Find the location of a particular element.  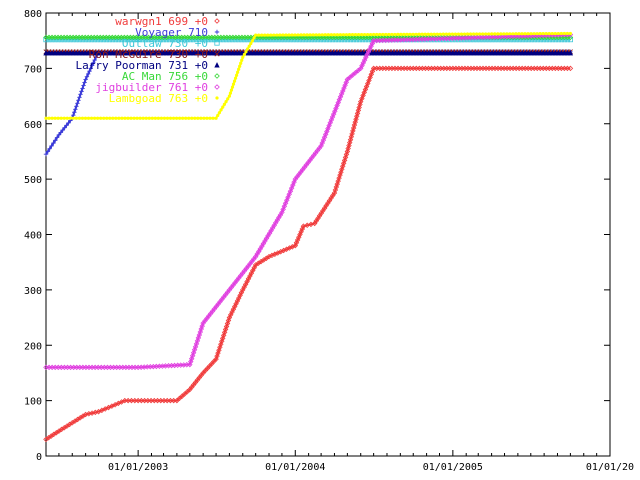

legend-label: jigbuilder 761 +0 is located at coordinates (151, 87).